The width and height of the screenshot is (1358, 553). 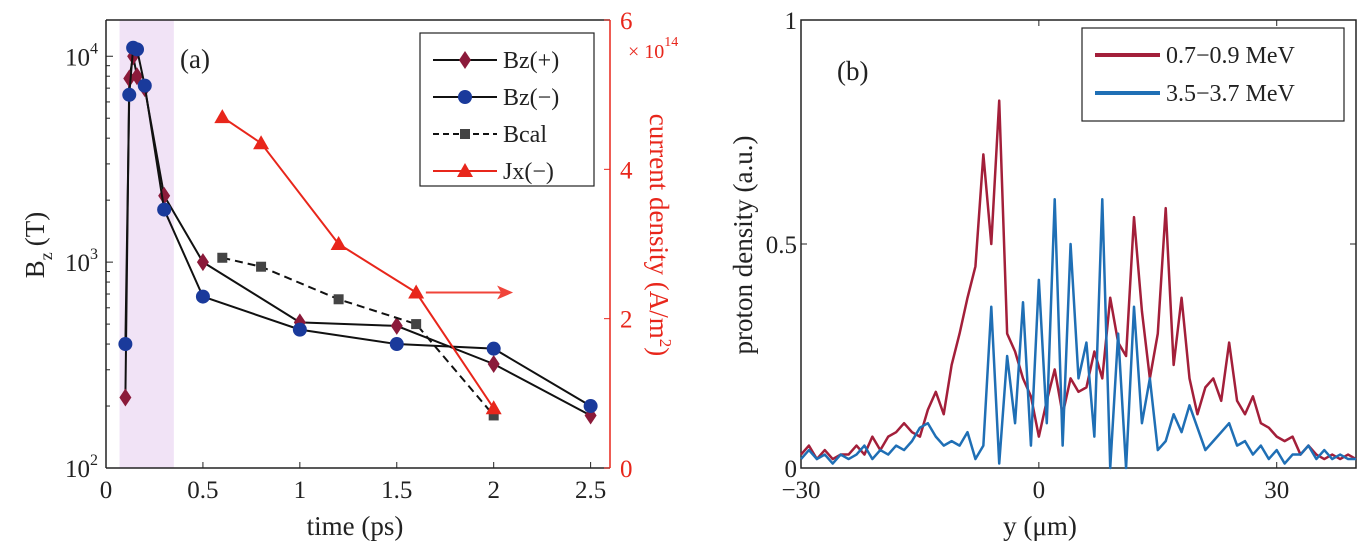 What do you see at coordinates (505, 292) in the screenshot?
I see `annotation-arrow-head` at bounding box center [505, 292].